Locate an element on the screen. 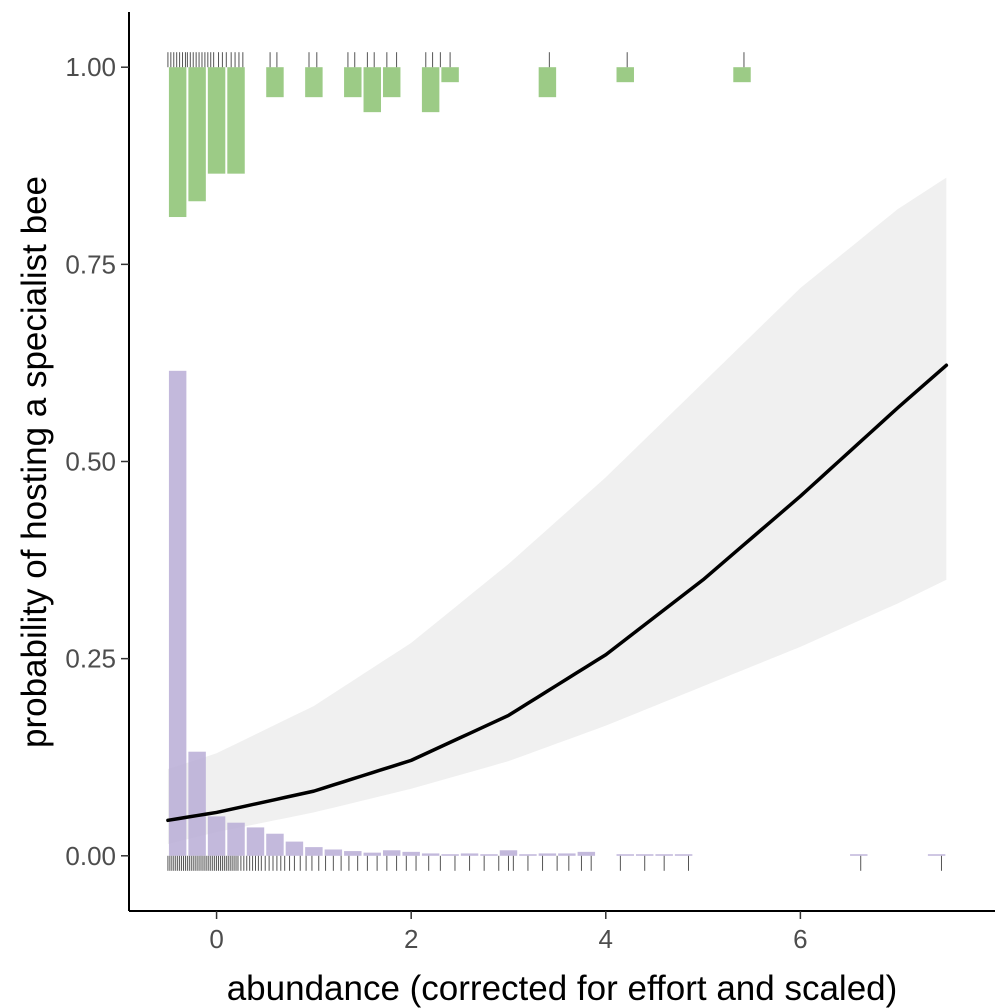 The image size is (1008, 1008). y-tick-label: 0.25 is located at coordinates (90, 659).